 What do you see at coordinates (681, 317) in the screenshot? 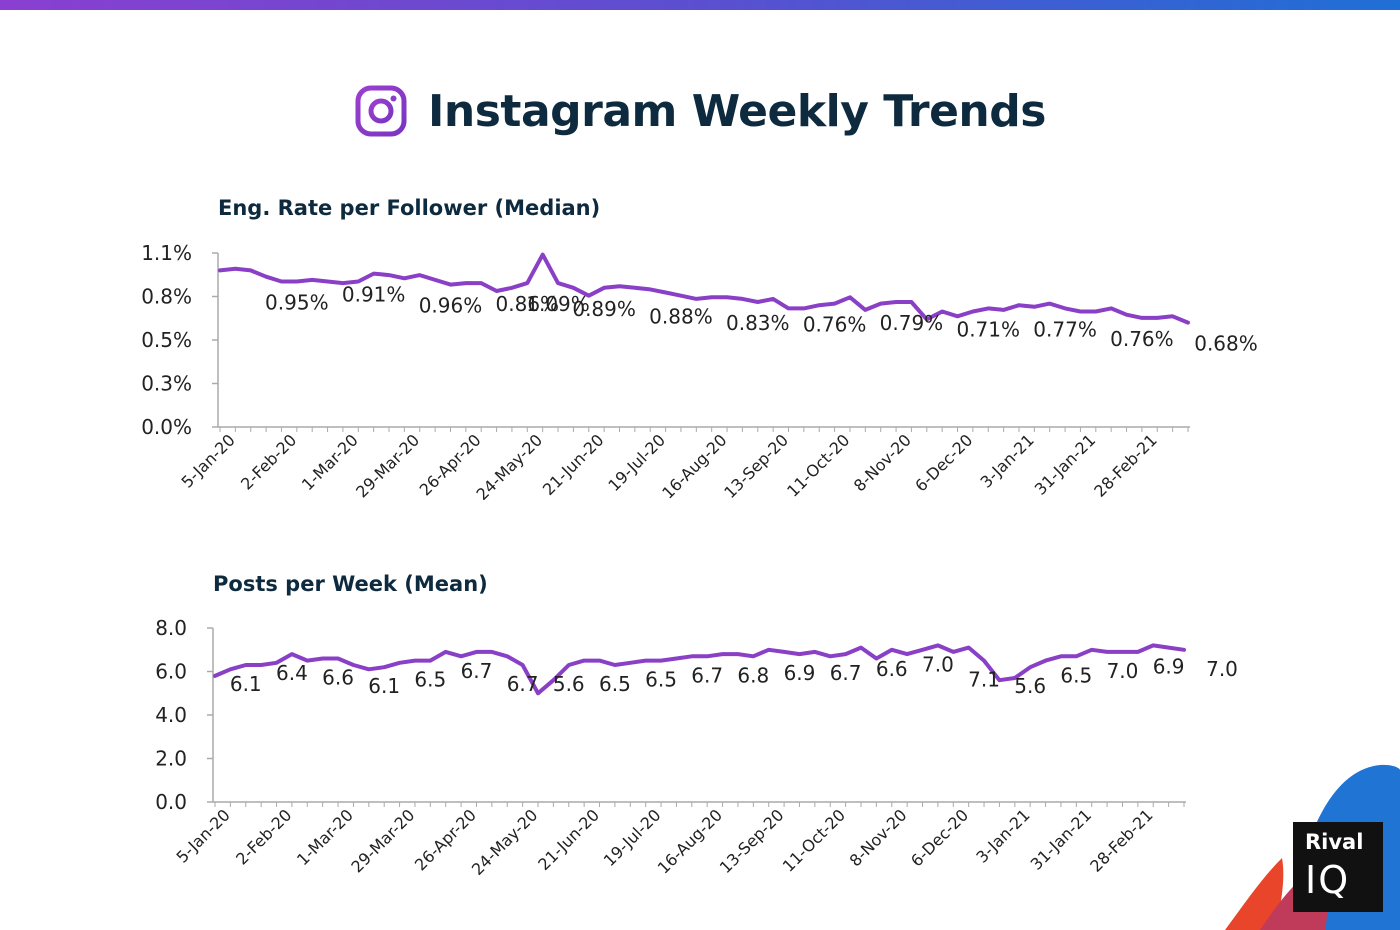
I see `data-label: 0.88%` at bounding box center [681, 317].